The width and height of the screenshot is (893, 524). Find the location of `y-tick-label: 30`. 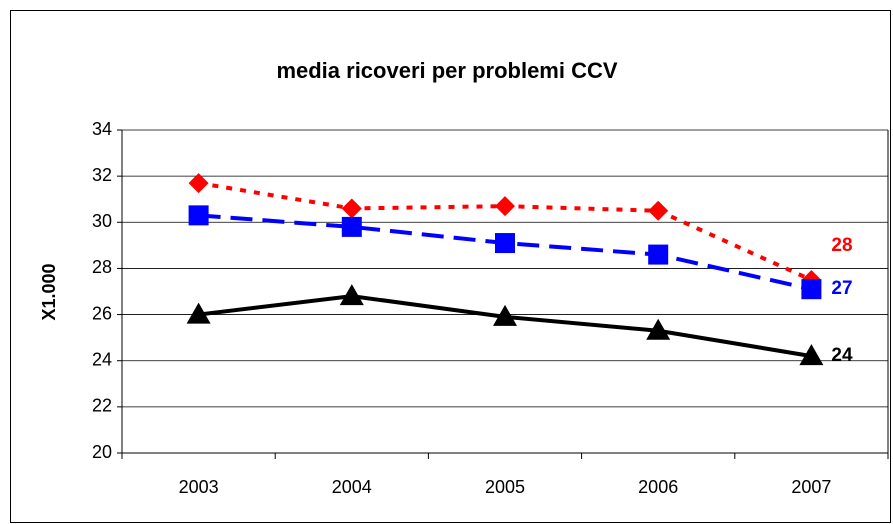

y-tick-label: 30 is located at coordinates (102, 221).